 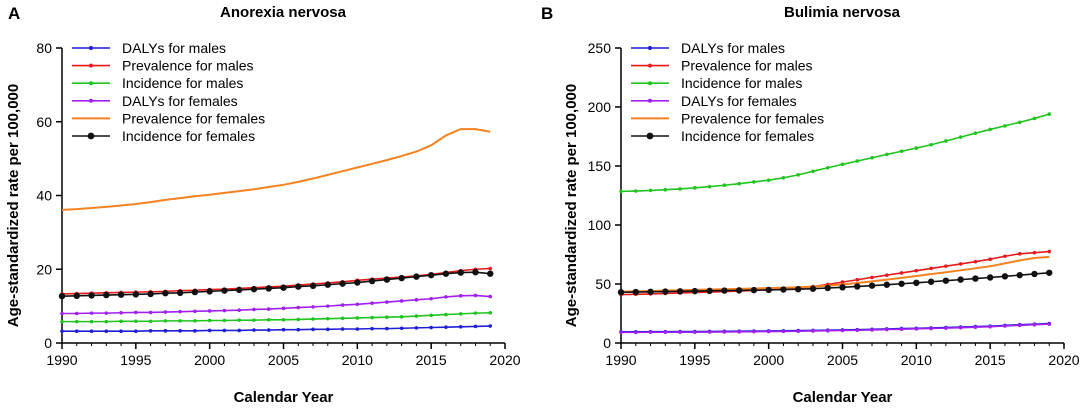 I want to click on x-tick-label: 1995, so click(x=135, y=360).